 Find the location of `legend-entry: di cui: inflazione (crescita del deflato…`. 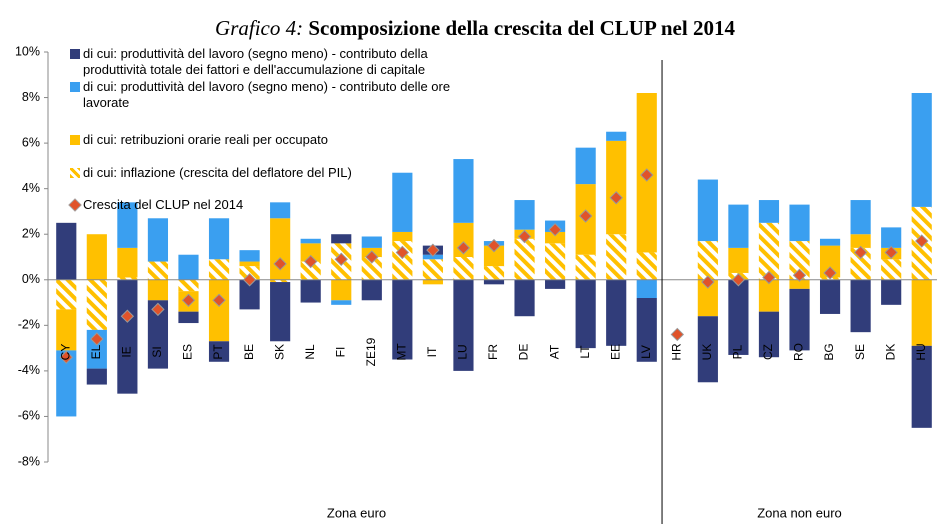

legend-entry: di cui: inflazione (crescita del deflato… is located at coordinates (280, 173).